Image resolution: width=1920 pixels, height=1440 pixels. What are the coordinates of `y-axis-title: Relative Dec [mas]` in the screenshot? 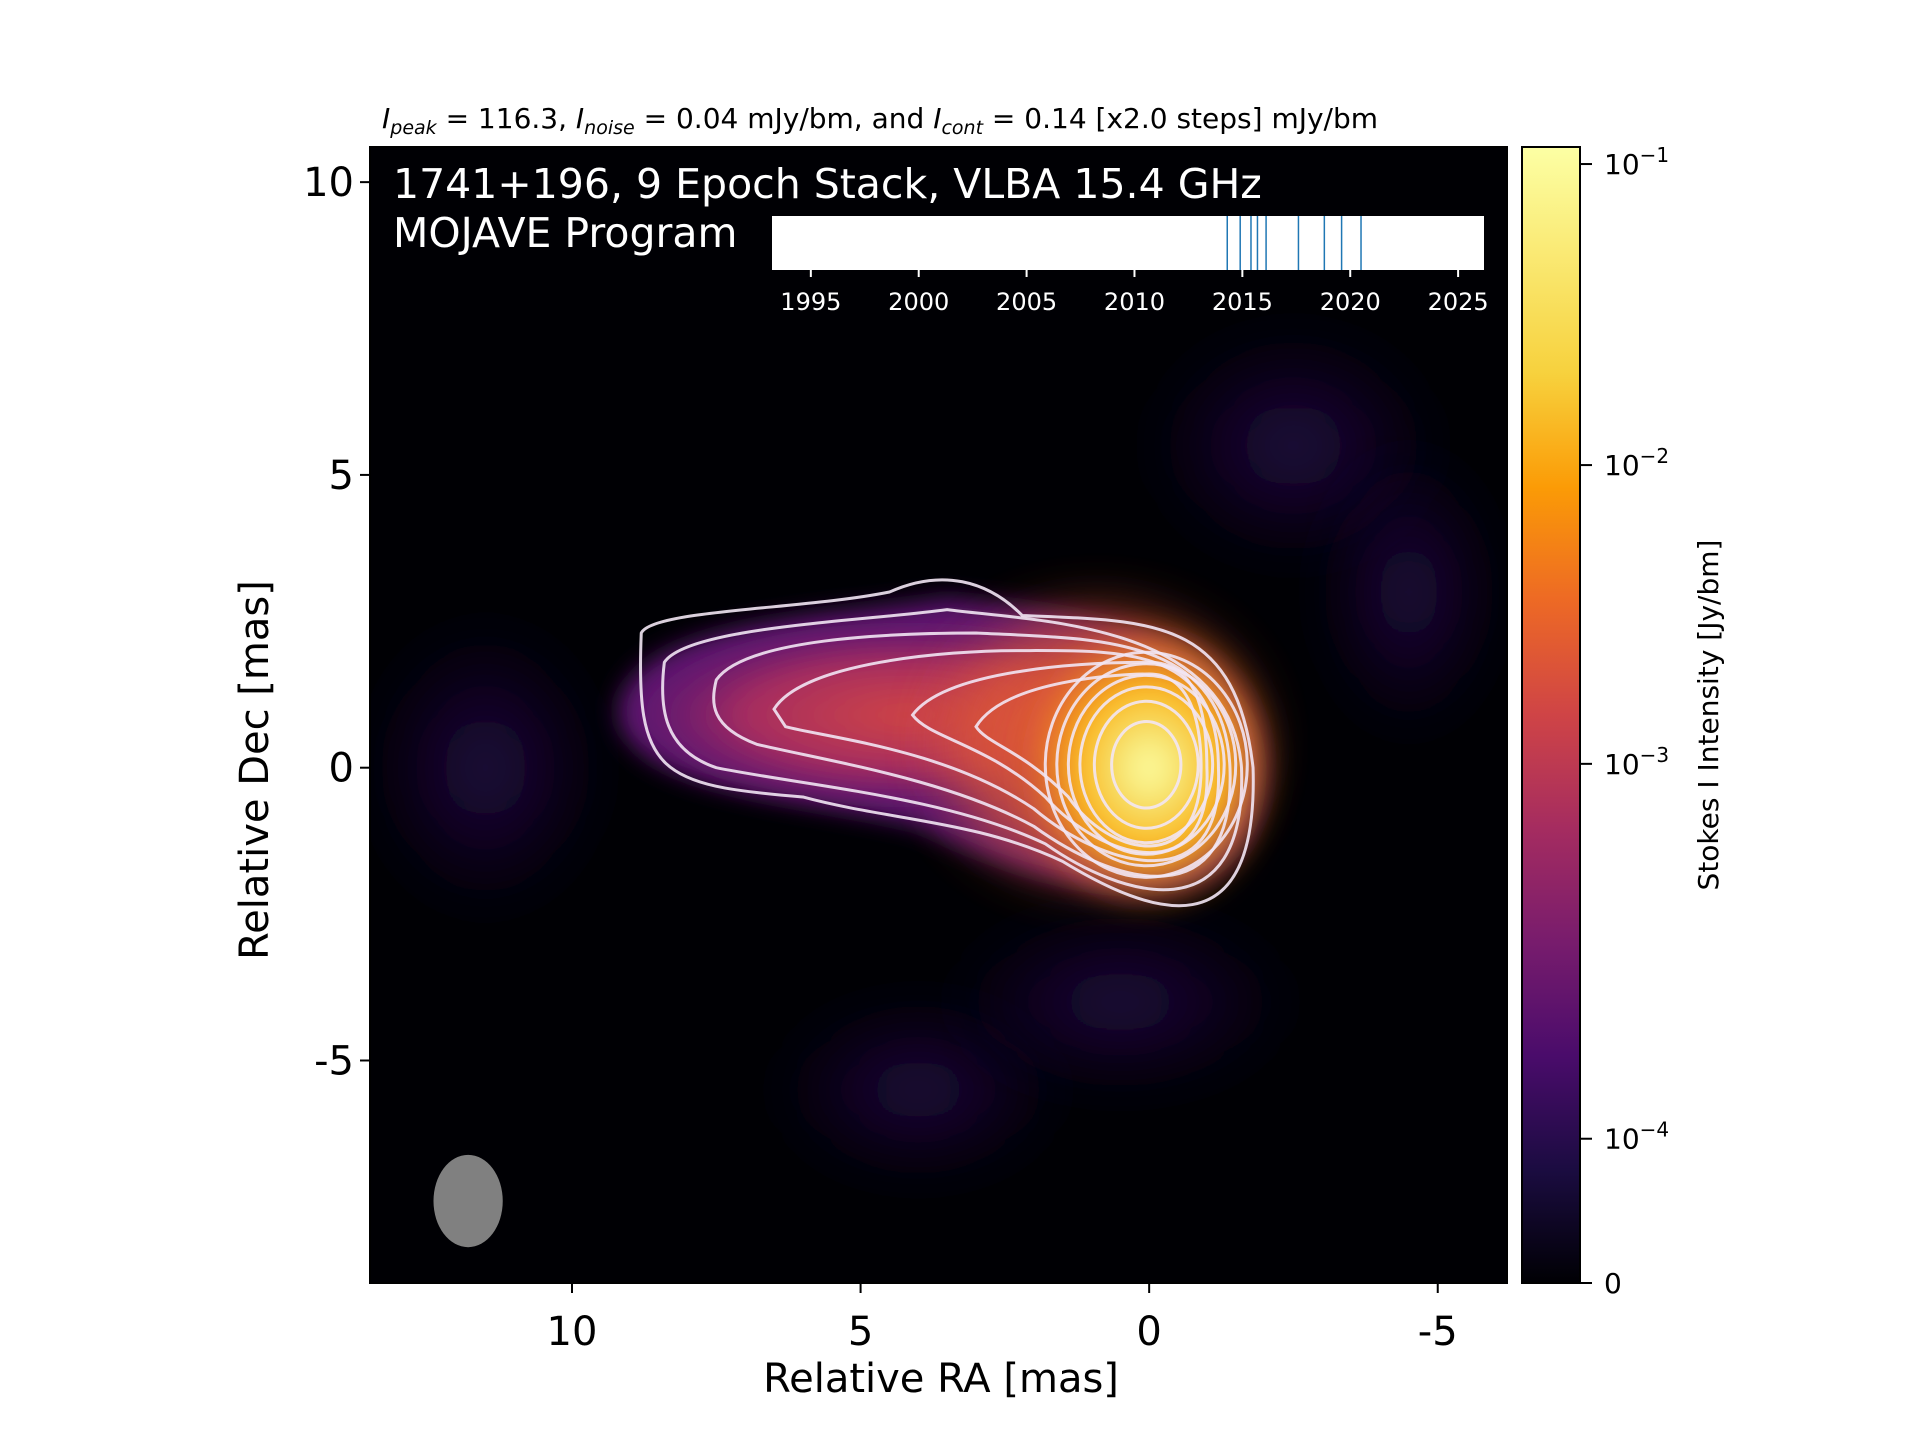 It's located at (255, 770).